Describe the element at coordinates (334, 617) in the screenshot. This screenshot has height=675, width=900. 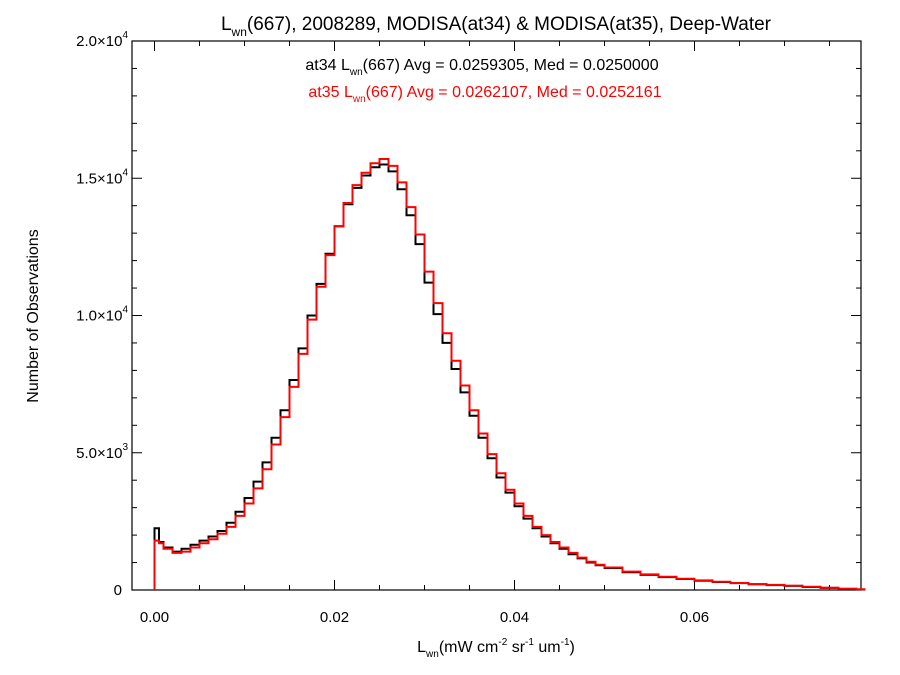
I see `x-tick-label: 0.02` at that location.